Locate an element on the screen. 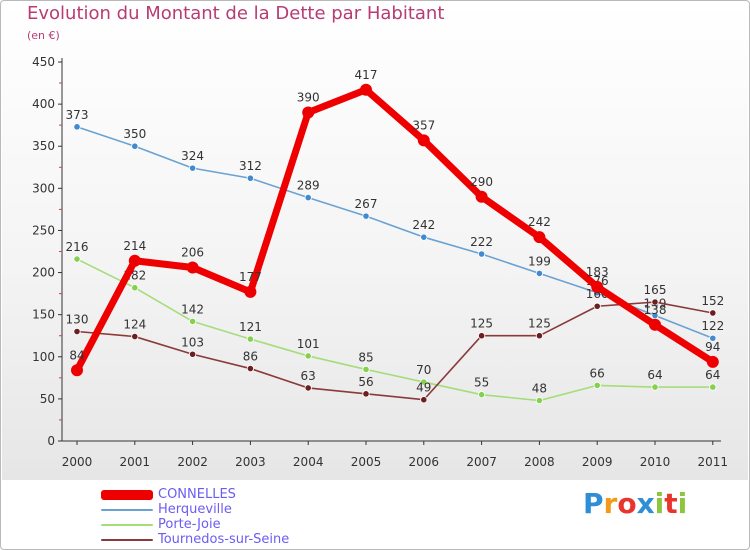 The image size is (750, 550). x-tick-label: 2009 is located at coordinates (597, 462).